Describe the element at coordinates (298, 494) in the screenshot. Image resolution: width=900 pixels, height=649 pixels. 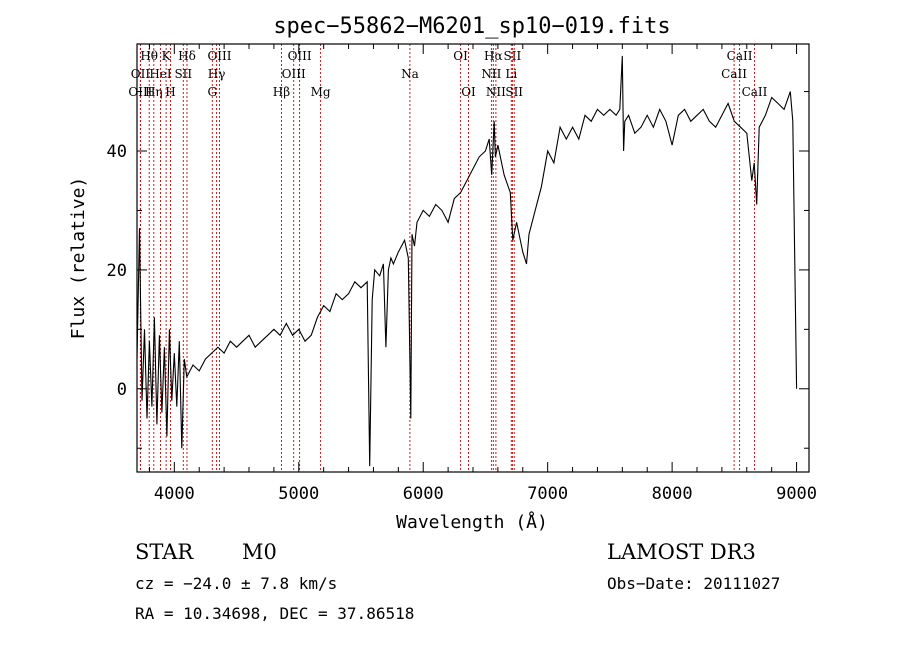
I see `x-tick-label: 5000` at that location.